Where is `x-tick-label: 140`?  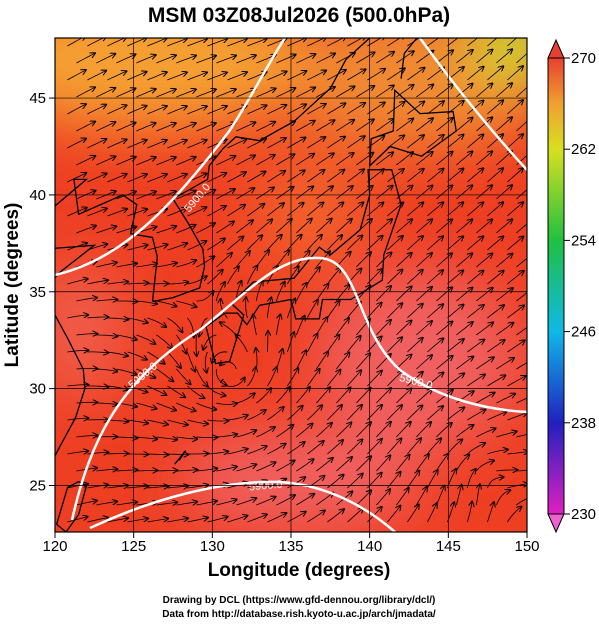 x-tick-label: 140 is located at coordinates (369, 546).